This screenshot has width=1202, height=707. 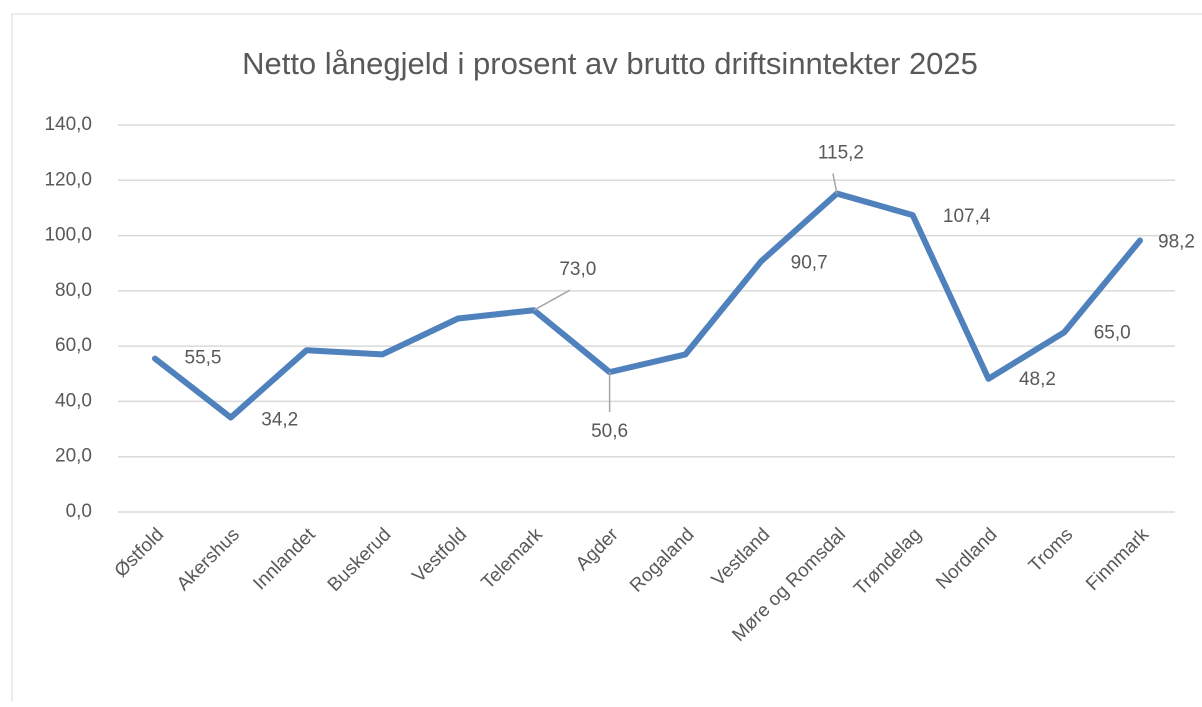 What do you see at coordinates (73, 456) in the screenshot?
I see `y-tick-label: 20,0` at bounding box center [73, 456].